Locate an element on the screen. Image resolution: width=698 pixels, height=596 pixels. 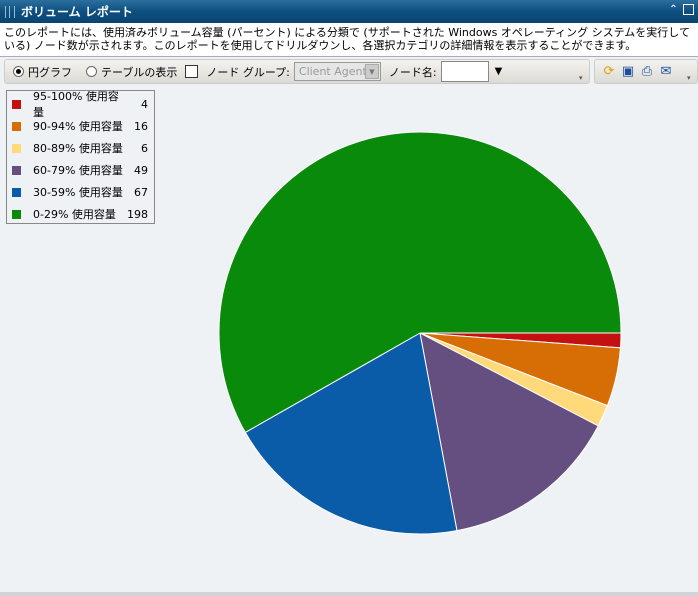
legend-item: 90-94% 使用容量 16 is located at coordinates (80, 126).